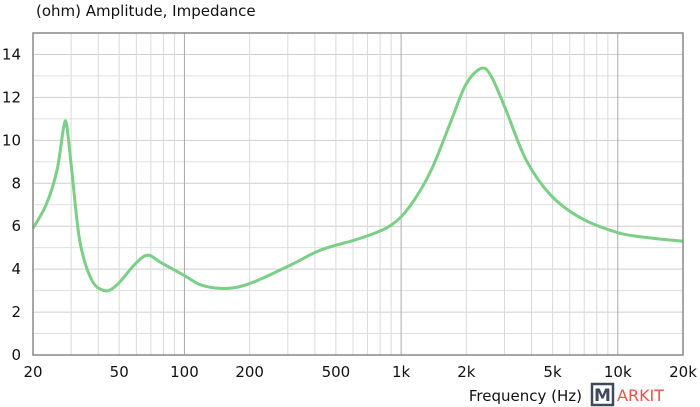 The width and height of the screenshot is (700, 407). Describe the element at coordinates (146, 11) in the screenshot. I see `chart-title: (ohm) Amplitude, Impedance` at that location.